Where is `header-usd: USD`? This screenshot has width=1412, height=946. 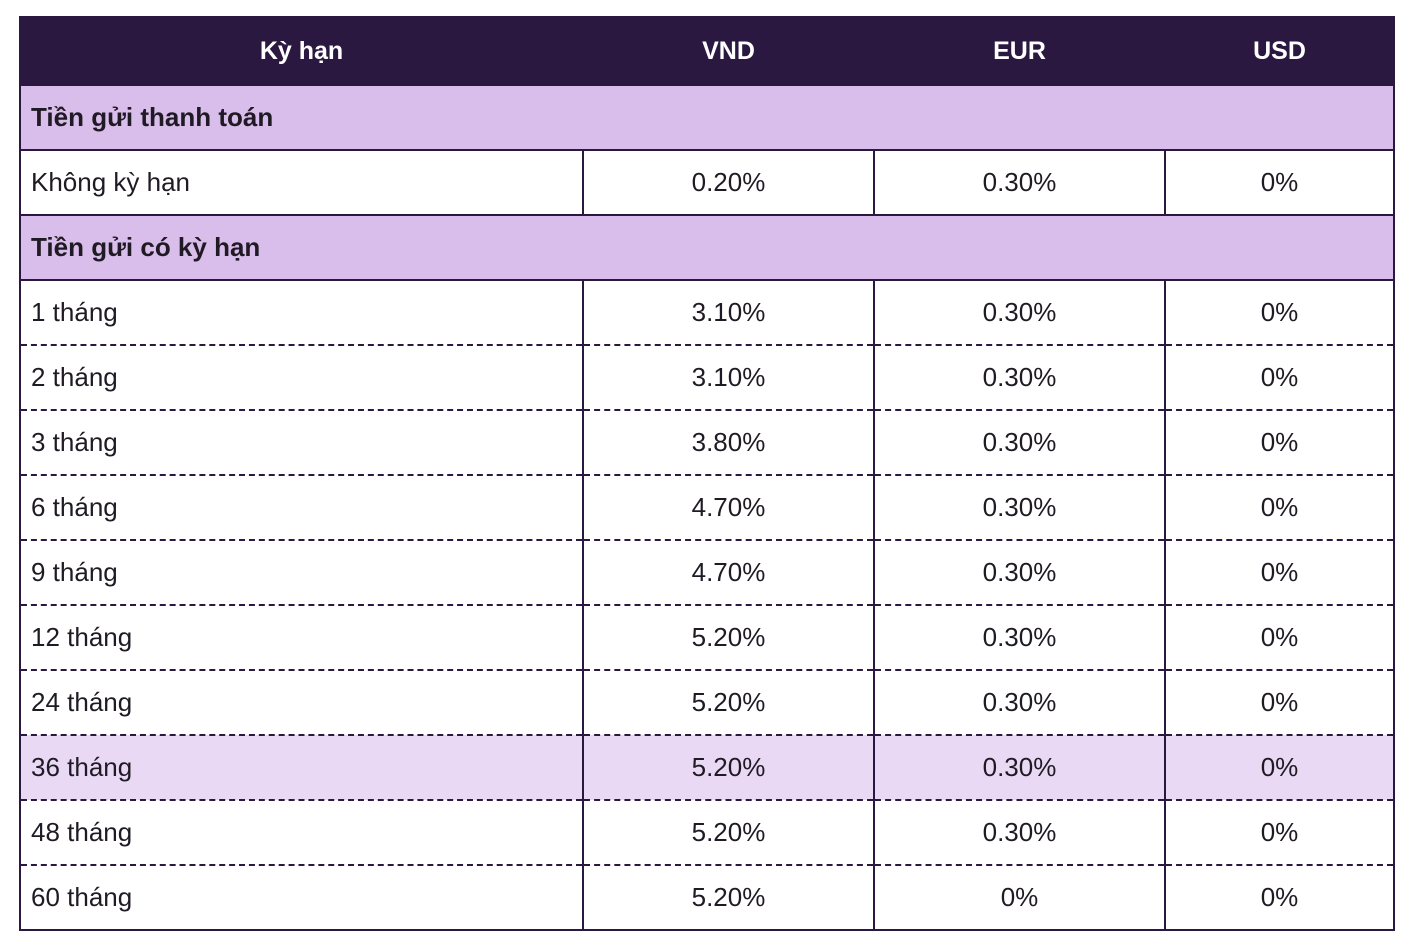 header-usd: USD is located at coordinates (1279, 51).